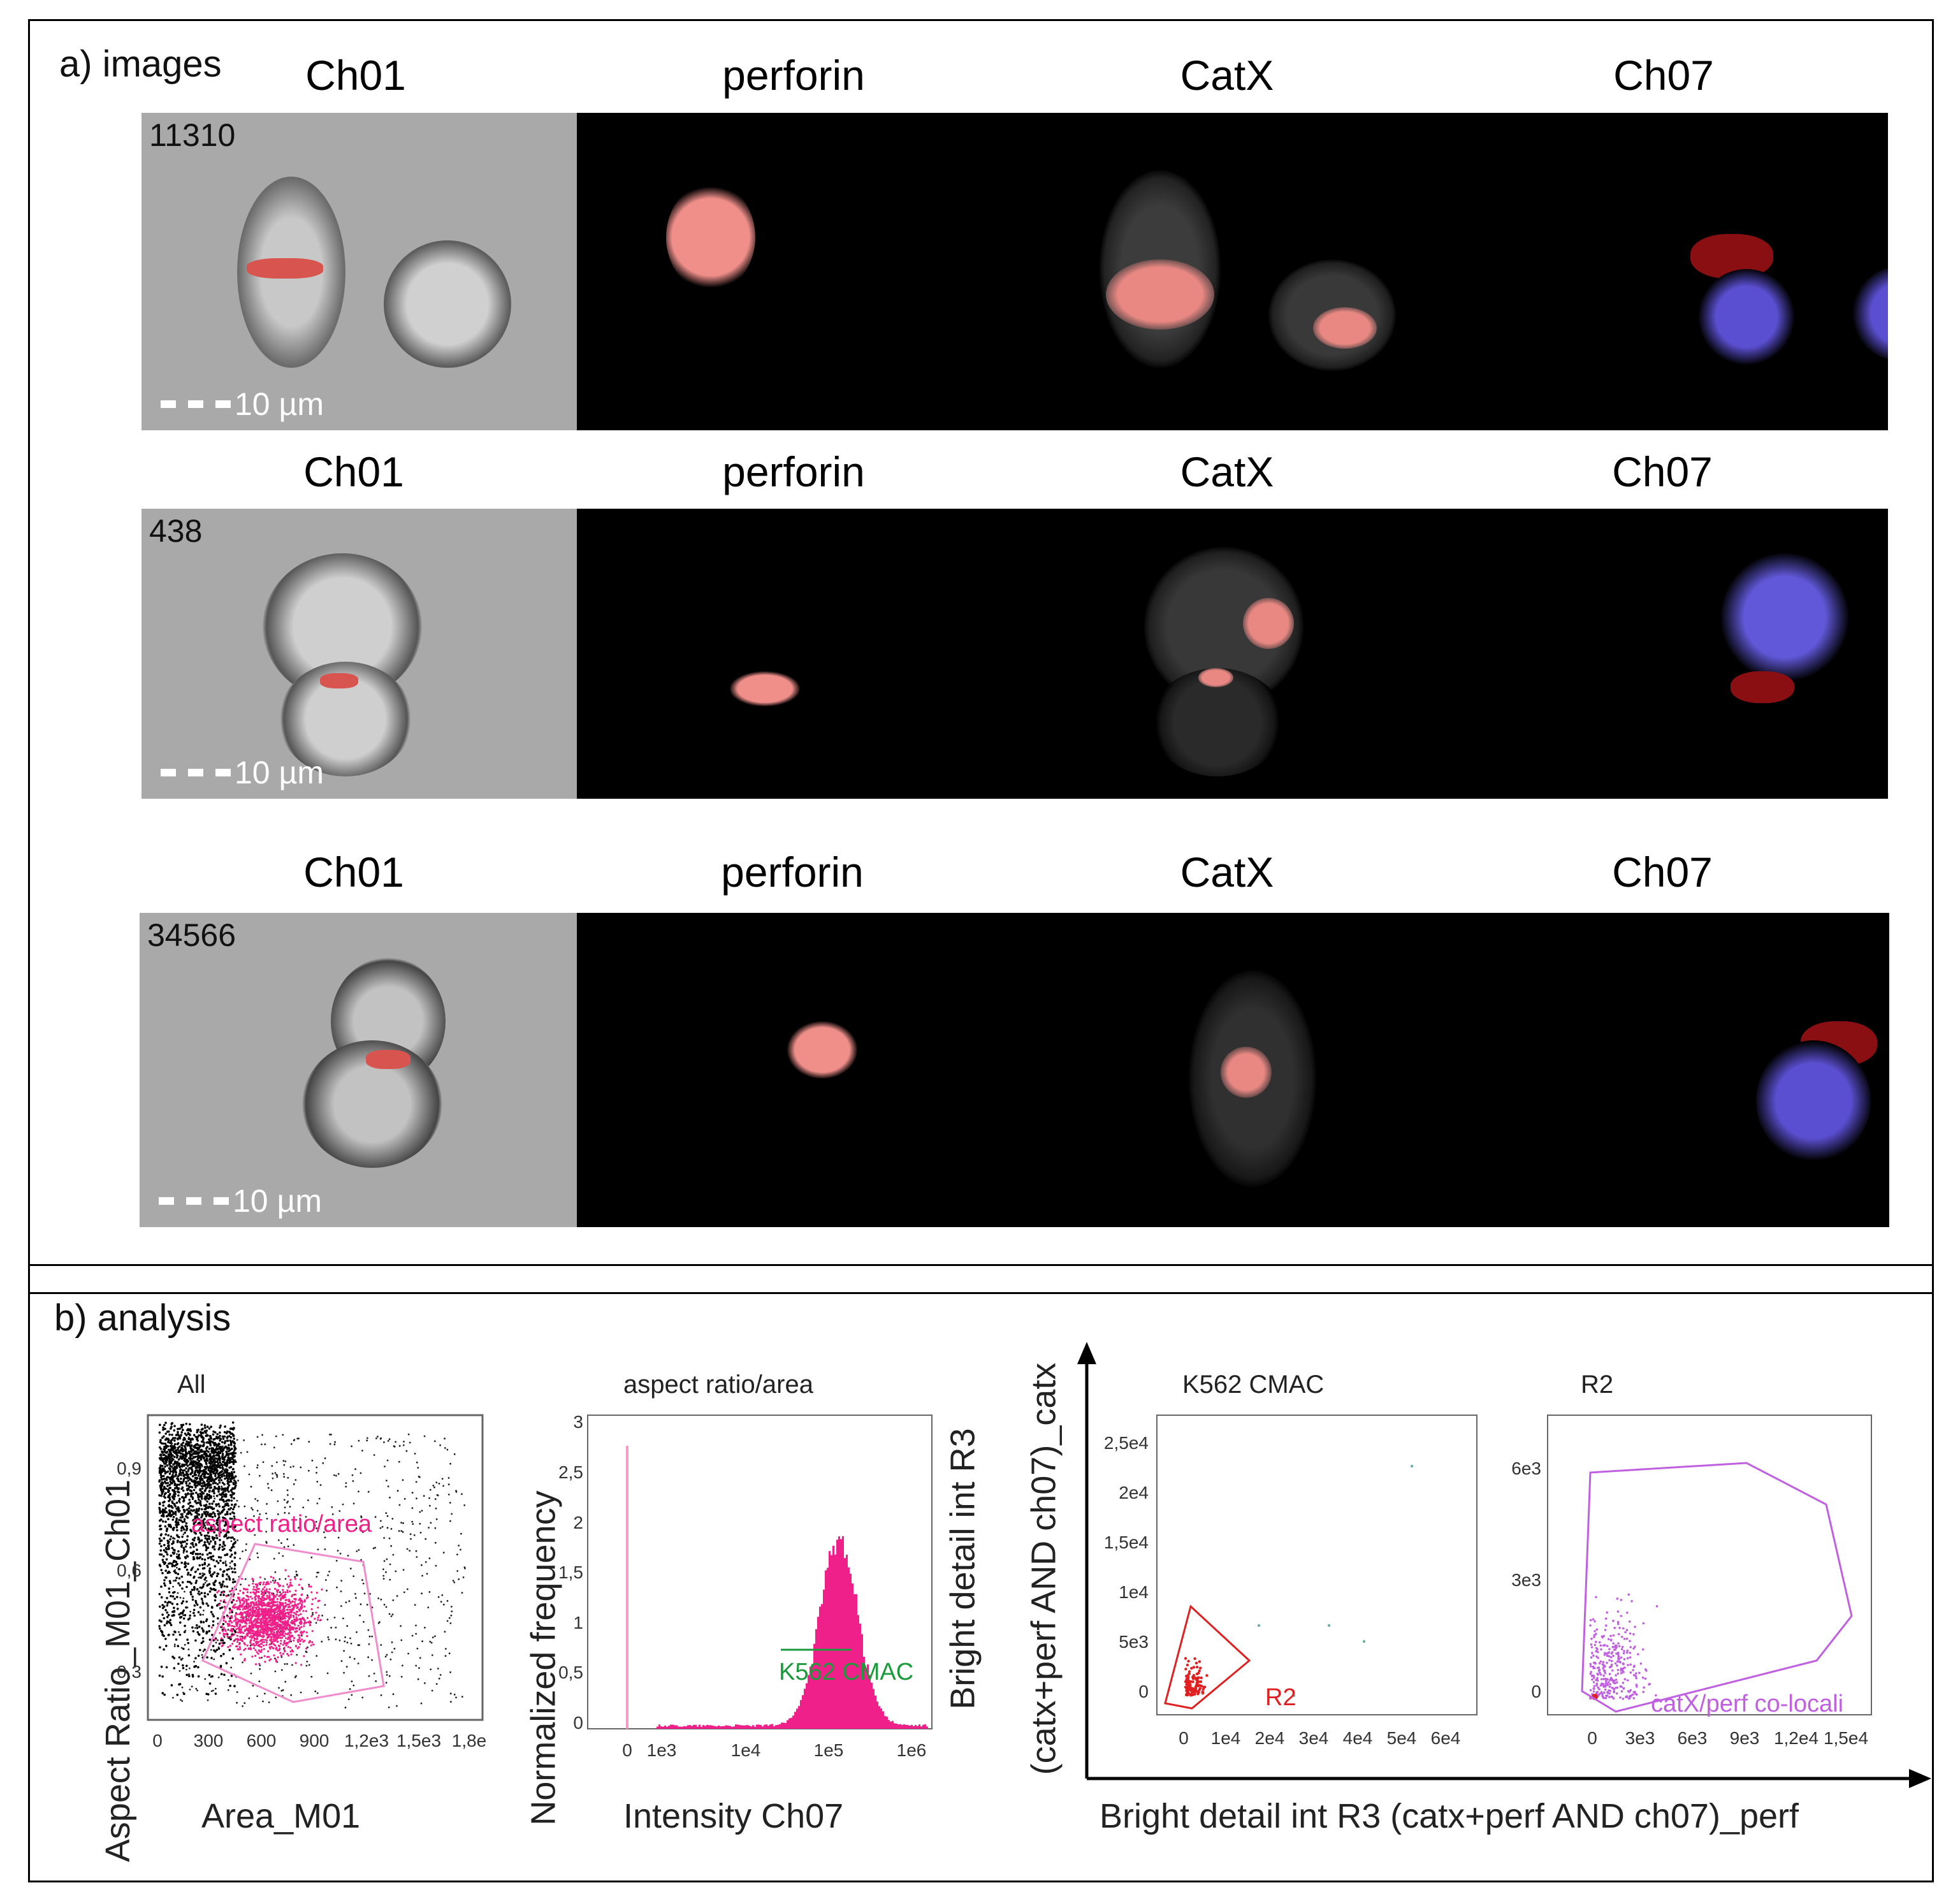 The image size is (1960, 1899). I want to click on plot1-gate-label: aspect ratio/area, so click(282, 1525).